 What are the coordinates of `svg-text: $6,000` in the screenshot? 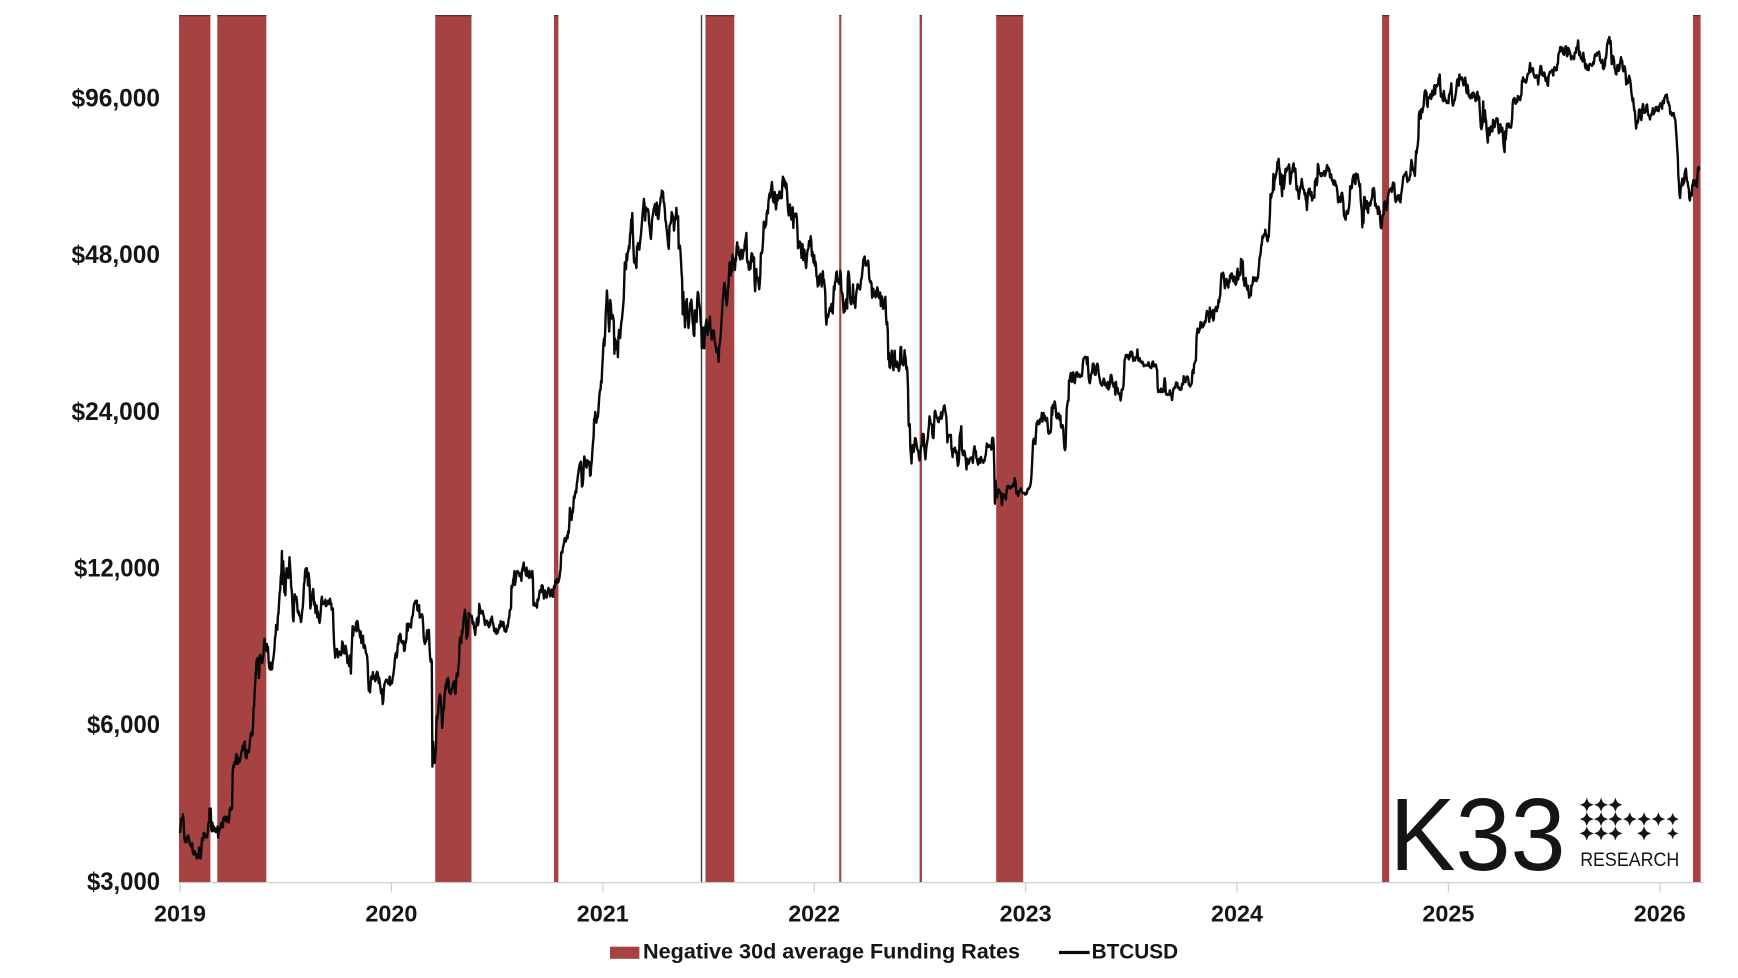 It's located at (123, 725).